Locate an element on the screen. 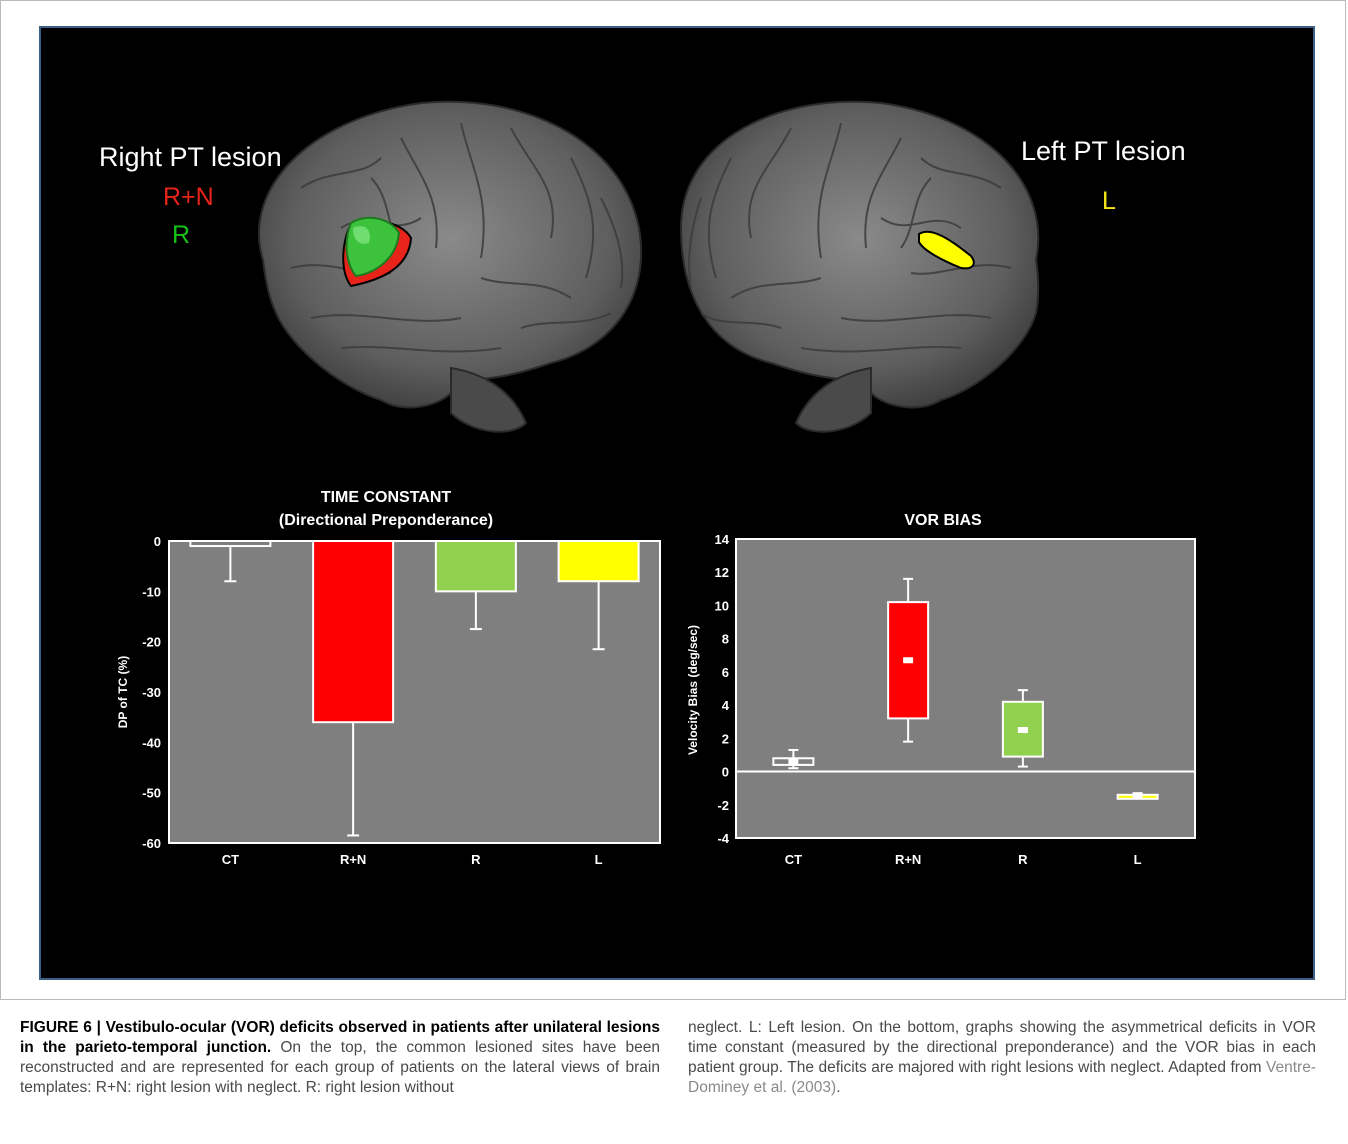 This screenshot has height=1144, width=1348. tc-x-tick-label: R+N is located at coordinates (353, 859).